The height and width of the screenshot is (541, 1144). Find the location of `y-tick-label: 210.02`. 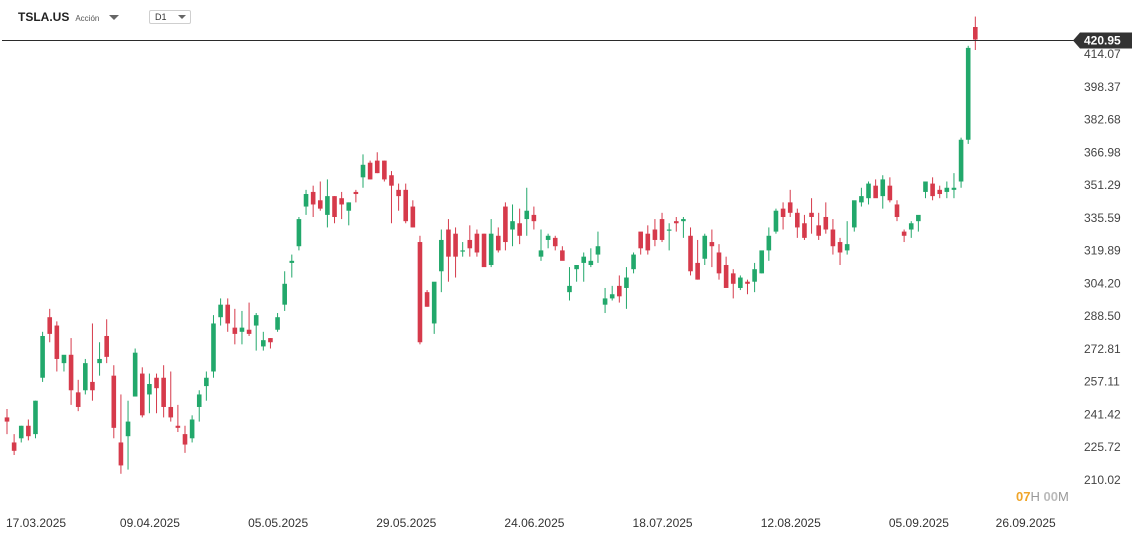

y-tick-label: 210.02 is located at coordinates (1102, 480).